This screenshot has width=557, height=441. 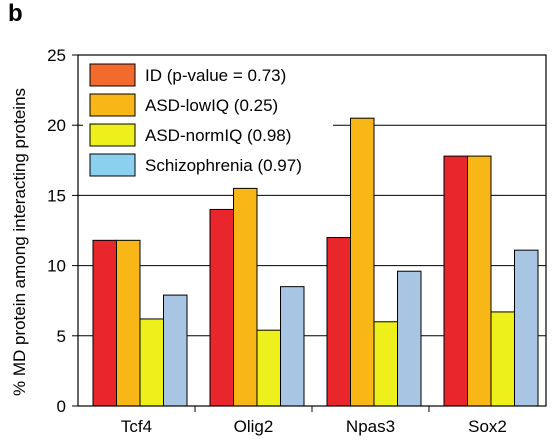 I want to click on x-tick-label: Olig2, so click(x=254, y=426).